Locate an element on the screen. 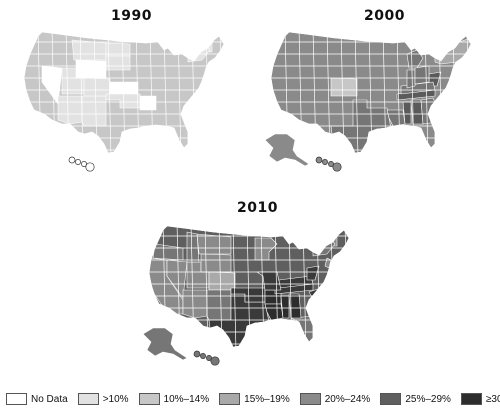 This screenshot has width=500, height=416. state-oklahoma is located at coordinates (123, 101).